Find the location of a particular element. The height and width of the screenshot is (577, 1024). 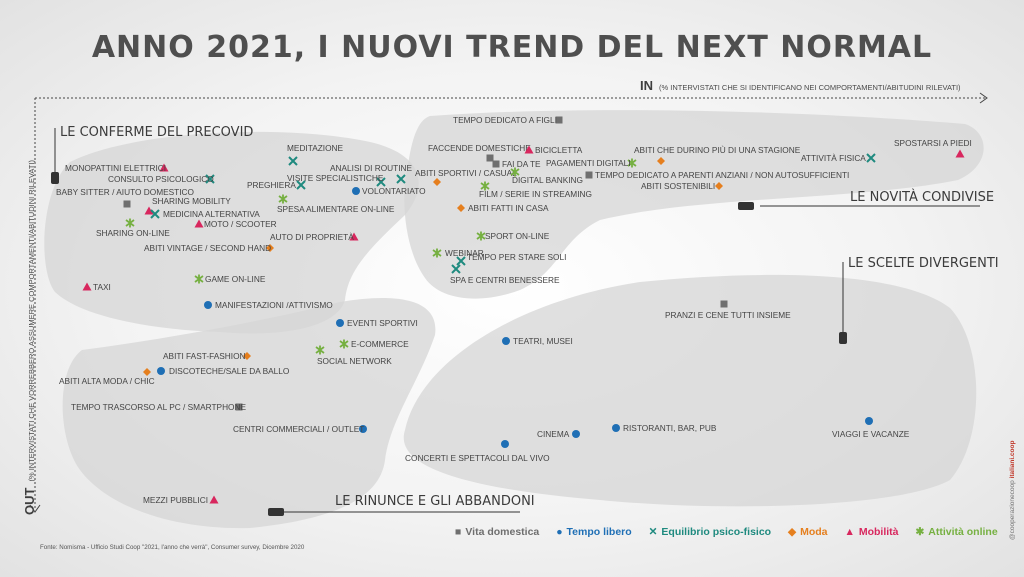

axis-in-word: IN is located at coordinates (646, 85).